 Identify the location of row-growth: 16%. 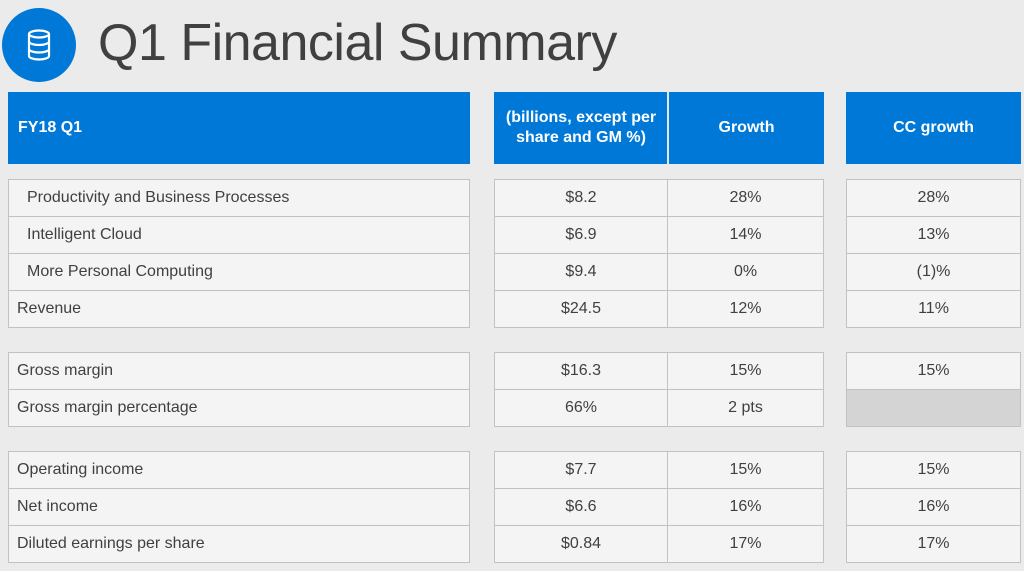
(745, 507).